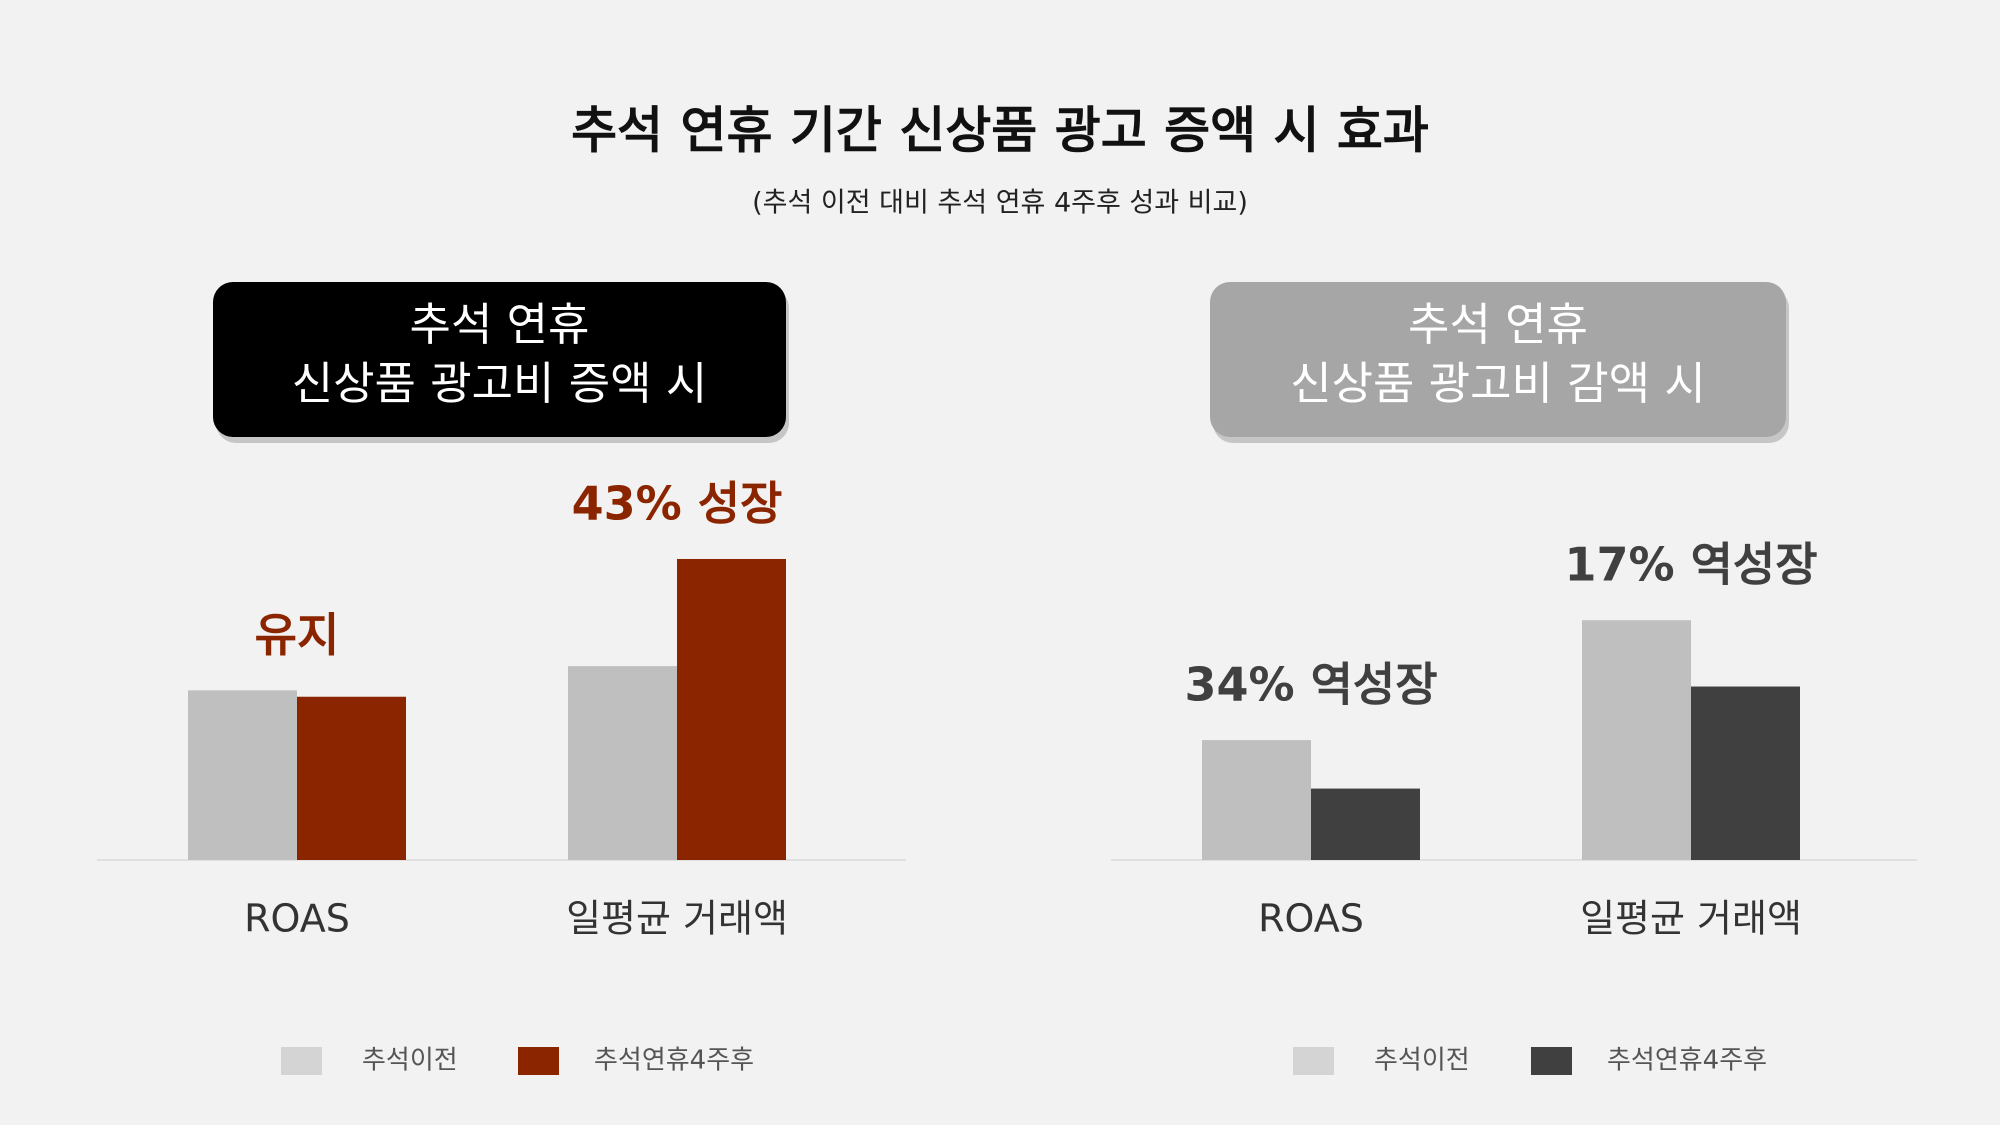  What do you see at coordinates (1498, 383) in the screenshot?
I see `title-box-text: 신상품 광고비 감액 시` at bounding box center [1498, 383].